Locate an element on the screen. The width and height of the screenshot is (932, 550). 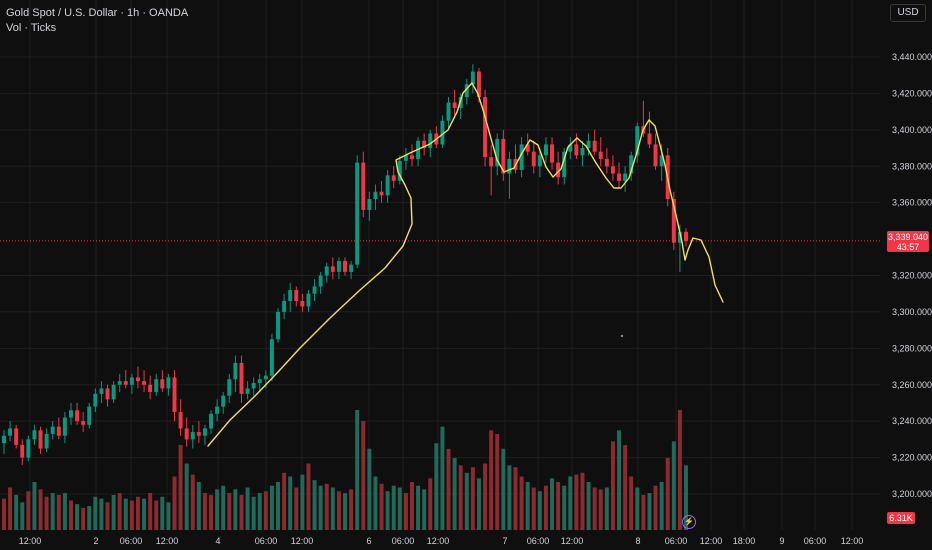
time-tick-label: 7 is located at coordinates (504, 541).